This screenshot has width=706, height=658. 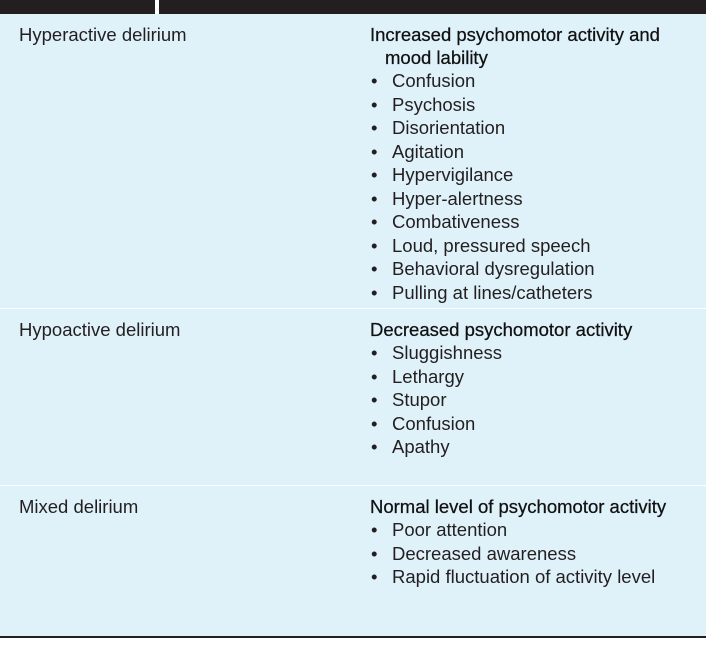 I want to click on header-column-divider, so click(x=157, y=7).